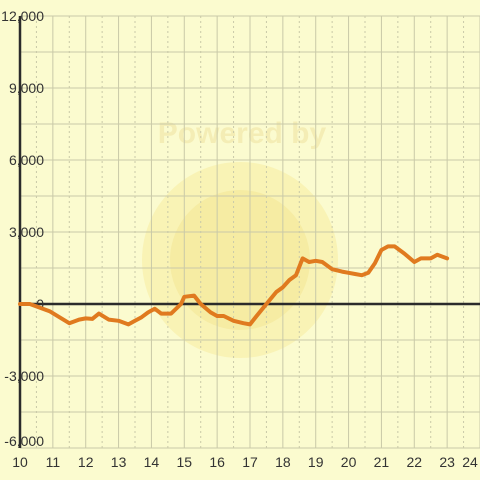 The width and height of the screenshot is (480, 480). Describe the element at coordinates (86, 462) in the screenshot. I see `x-tick-label: 12` at that location.